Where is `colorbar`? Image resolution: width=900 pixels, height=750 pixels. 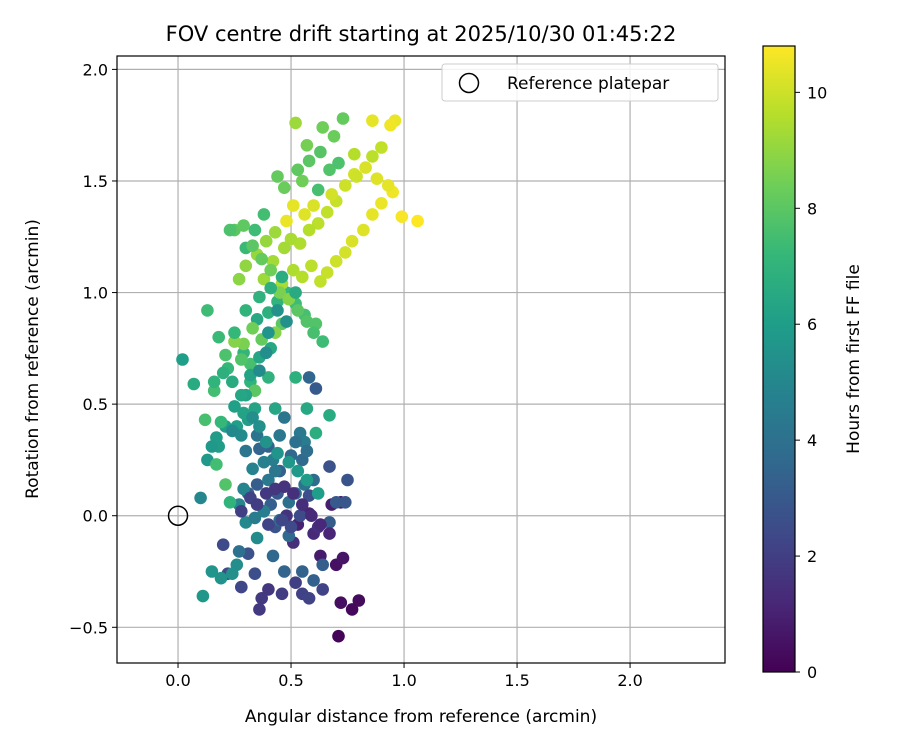
colorbar is located at coordinates (779, 359).